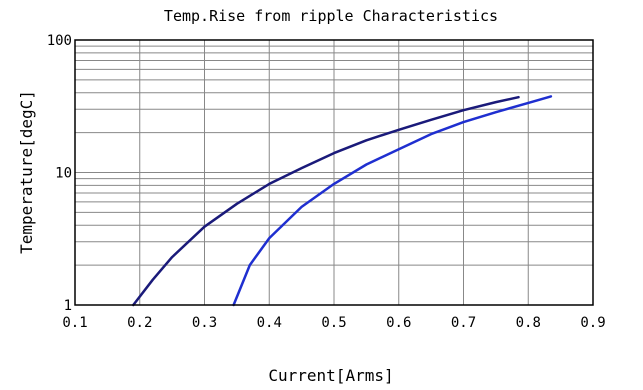  I want to click on x-tick-label: 0.6, so click(398, 323).